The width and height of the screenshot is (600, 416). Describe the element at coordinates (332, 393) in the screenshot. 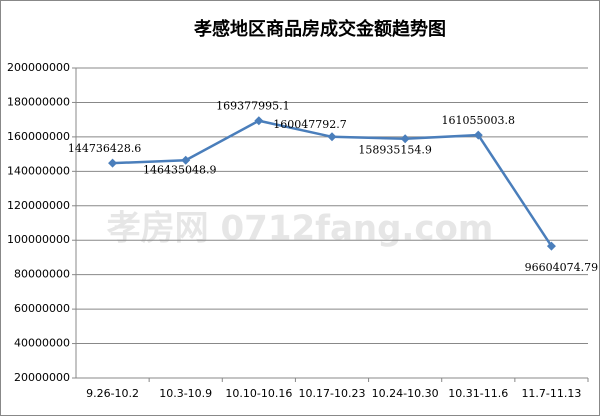

I see `x-tick-label: 10.17-10.23` at that location.